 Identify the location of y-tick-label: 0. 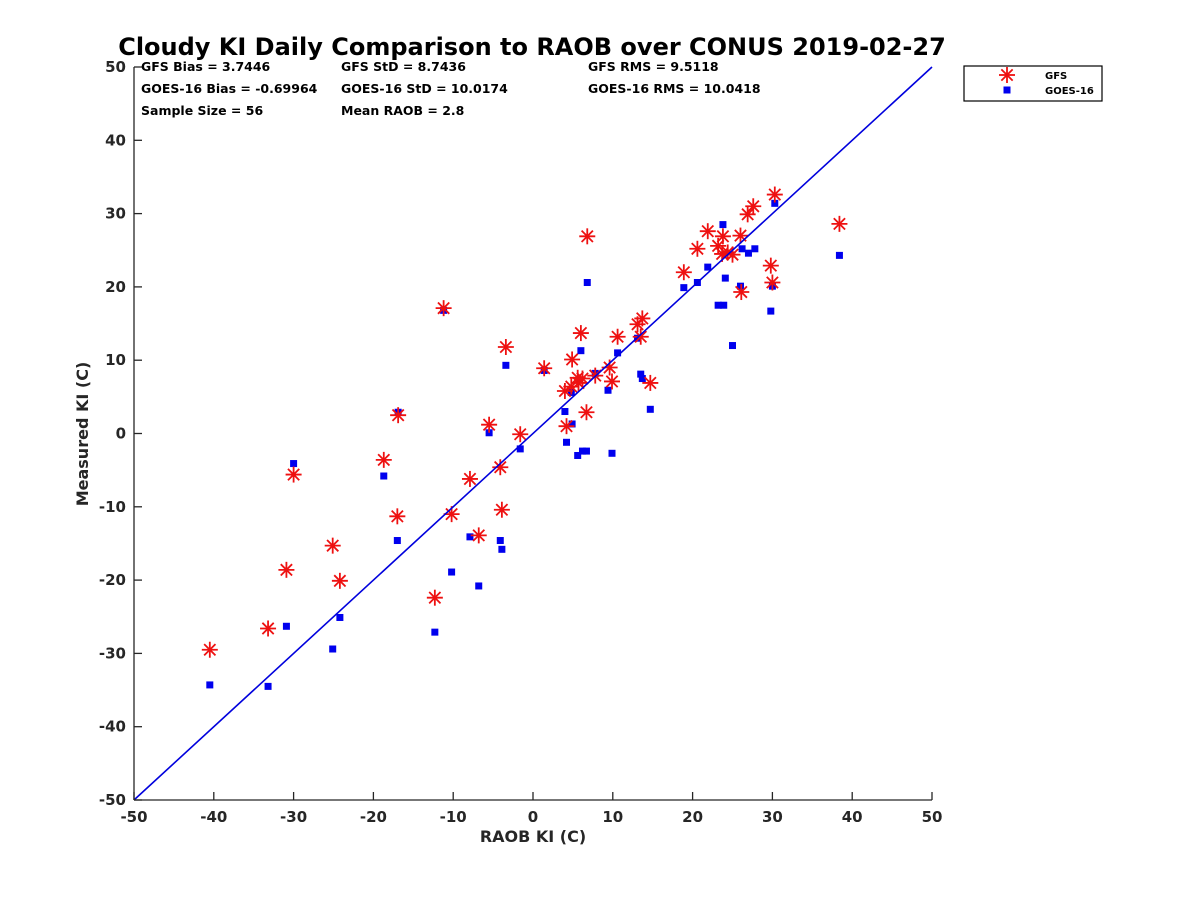
(121, 434).